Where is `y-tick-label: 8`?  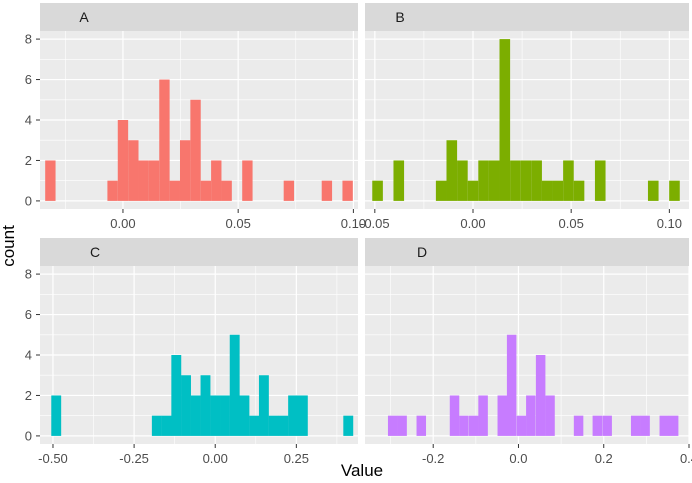
y-tick-label: 8 is located at coordinates (28, 39).